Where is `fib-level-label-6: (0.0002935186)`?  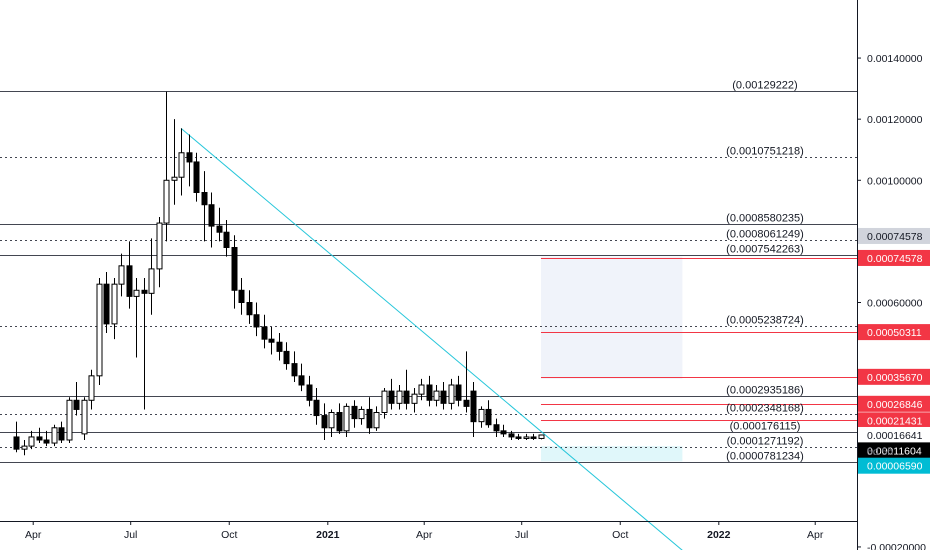 fib-level-label-6: (0.0002935186) is located at coordinates (765, 391).